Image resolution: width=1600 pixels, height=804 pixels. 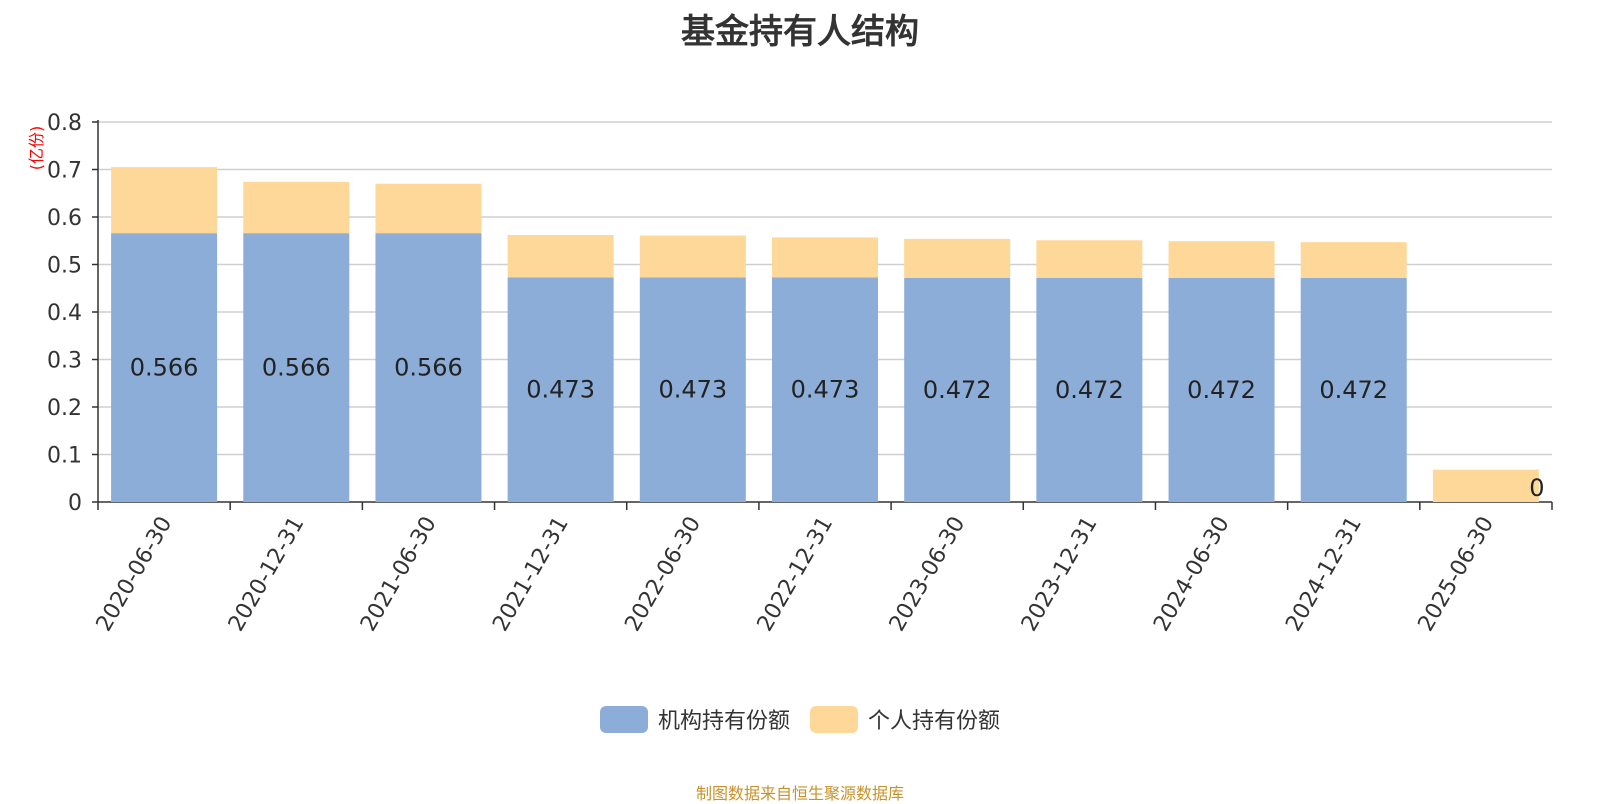 I want to click on x-tick-label: 2021-12-31, so click(x=531, y=574).